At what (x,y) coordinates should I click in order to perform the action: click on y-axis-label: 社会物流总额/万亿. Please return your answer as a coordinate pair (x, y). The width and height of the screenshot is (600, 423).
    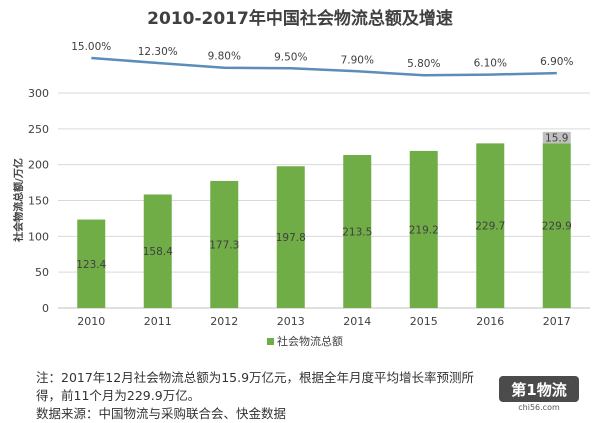
    Looking at the image, I should click on (18, 200).